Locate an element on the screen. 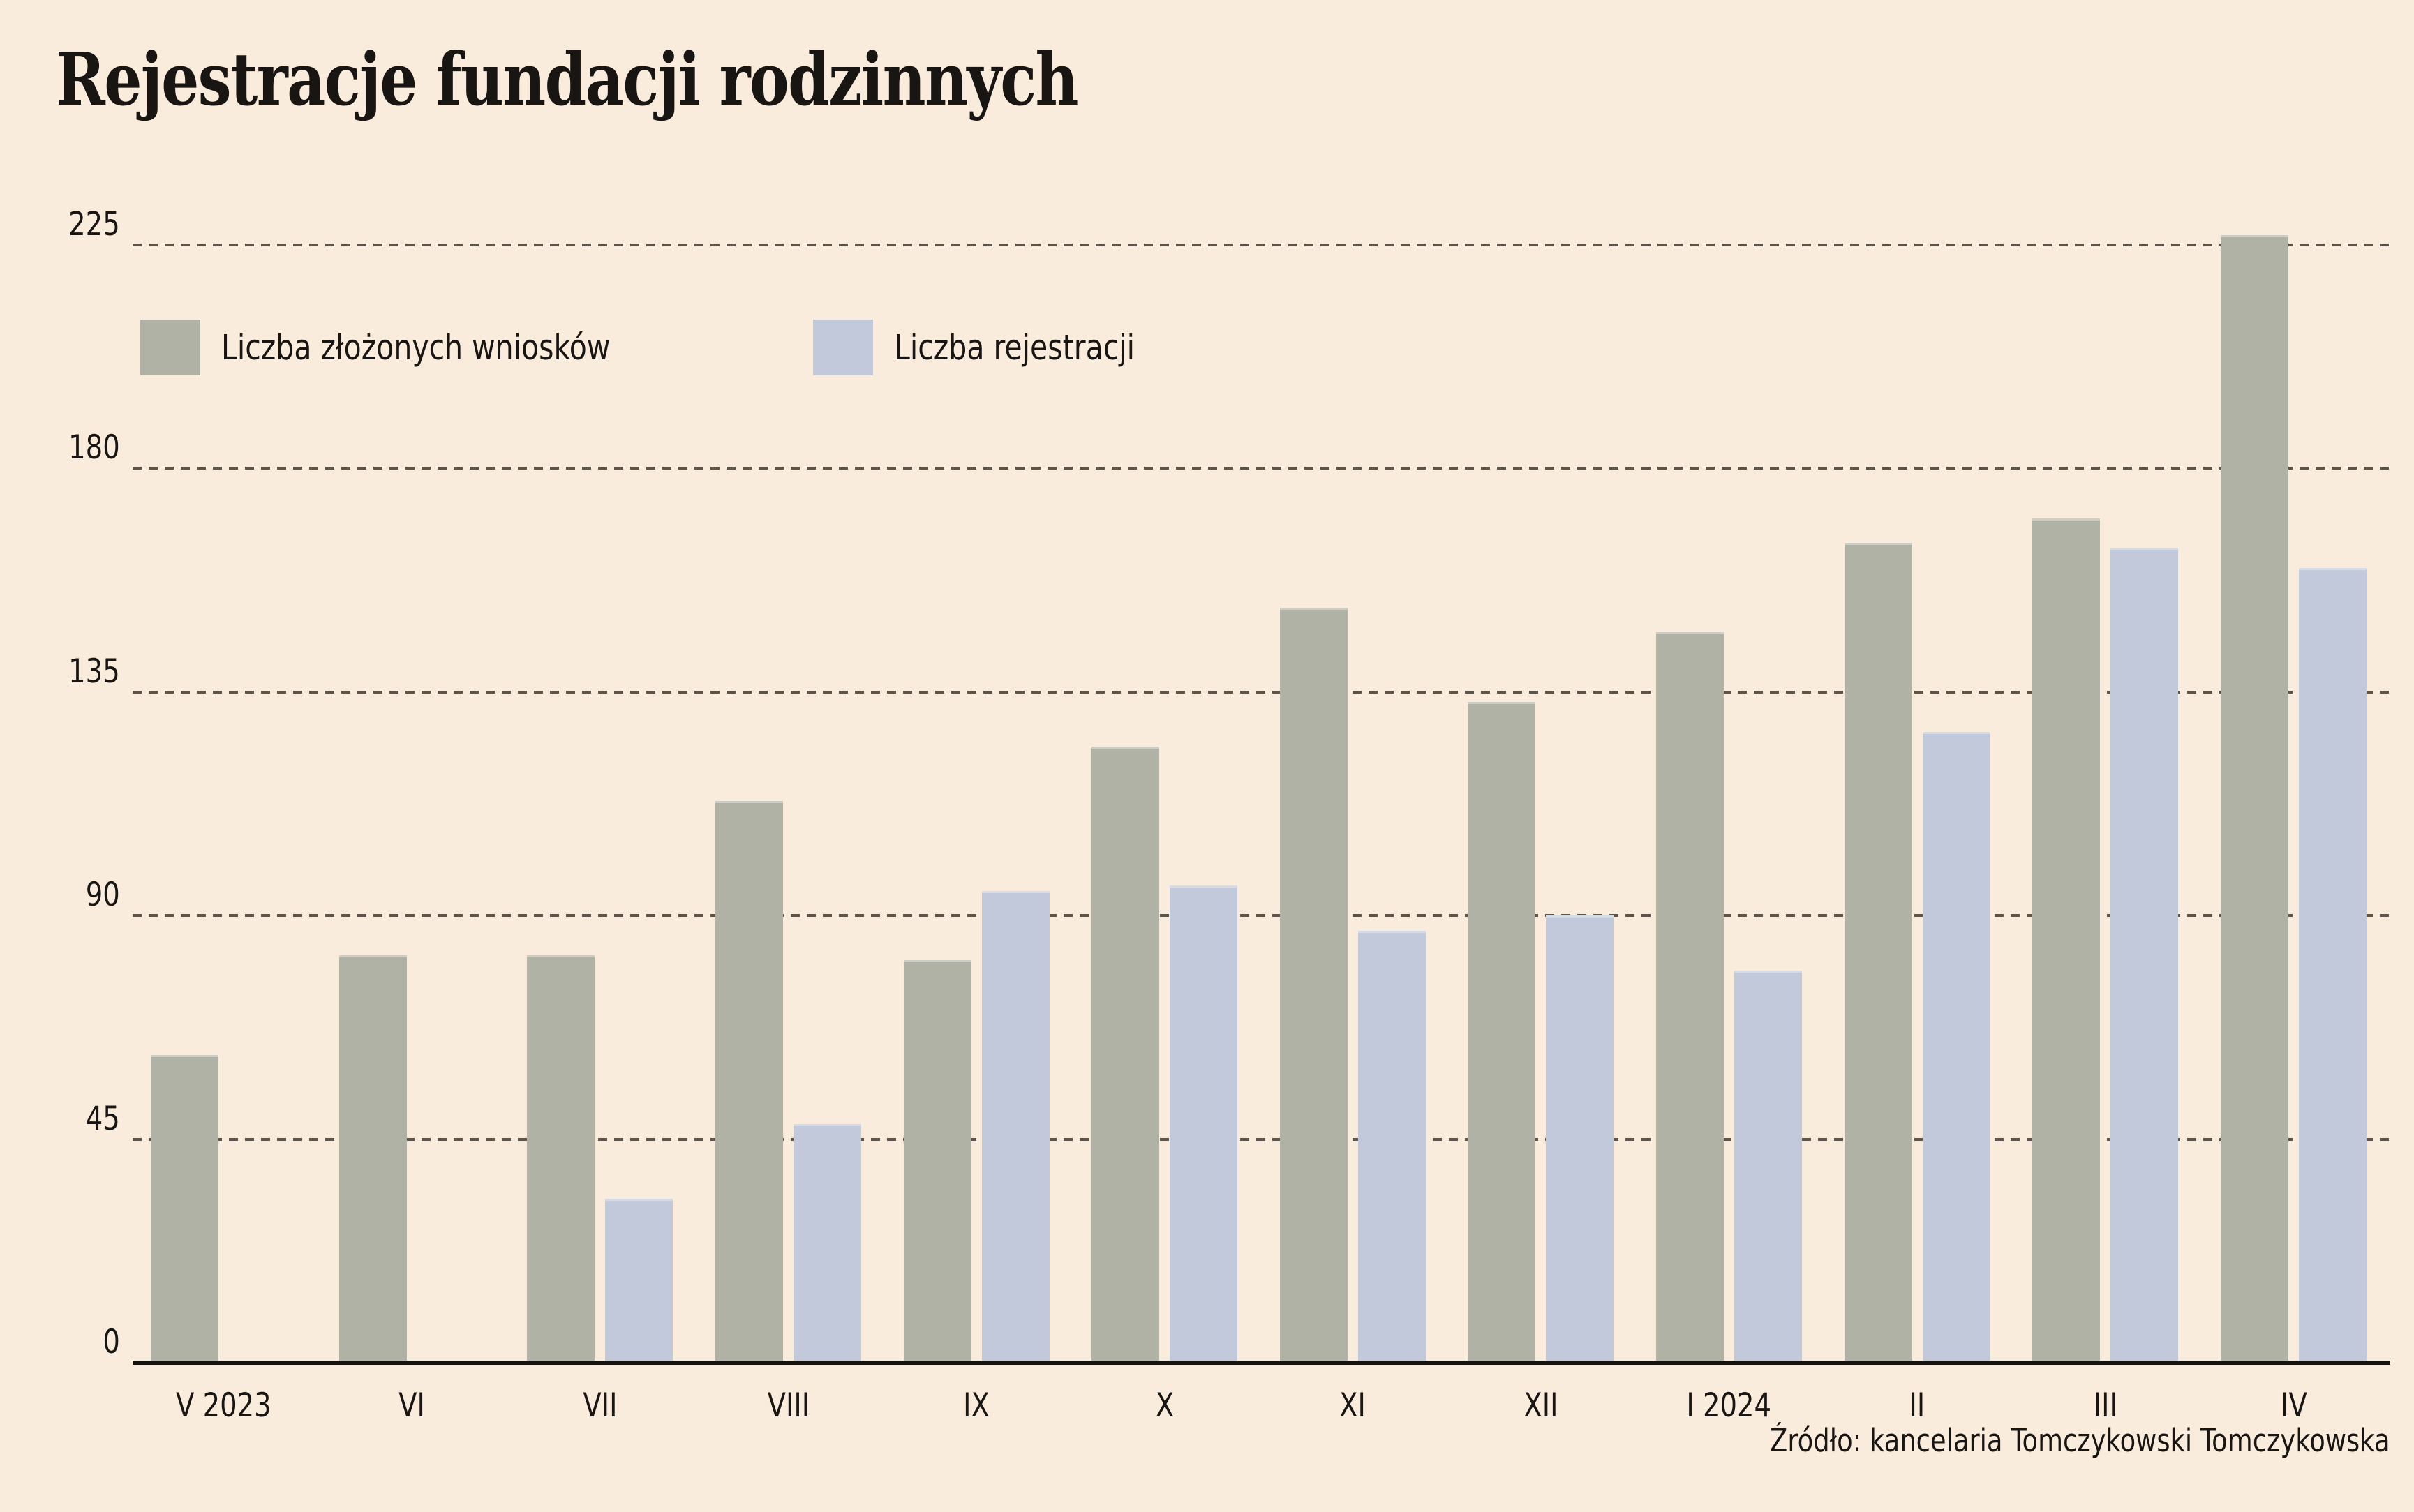  x-tick-text: III is located at coordinates (2105, 1405).